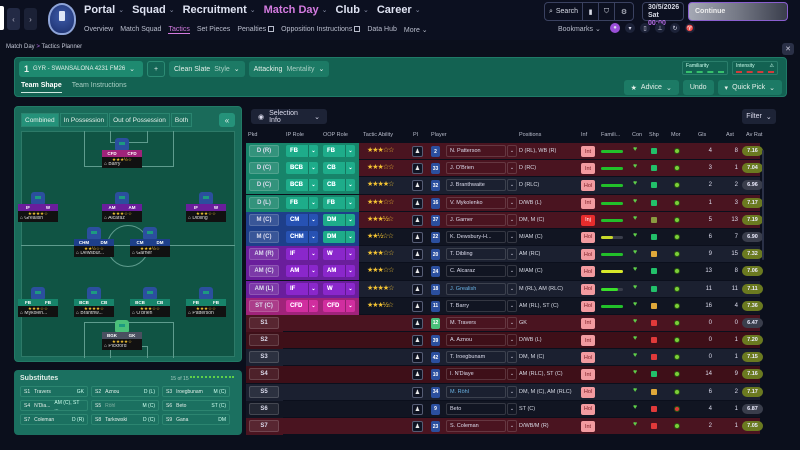 This screenshot has width=800, height=450. I want to click on bookmark-button: ▮, so click(591, 11).